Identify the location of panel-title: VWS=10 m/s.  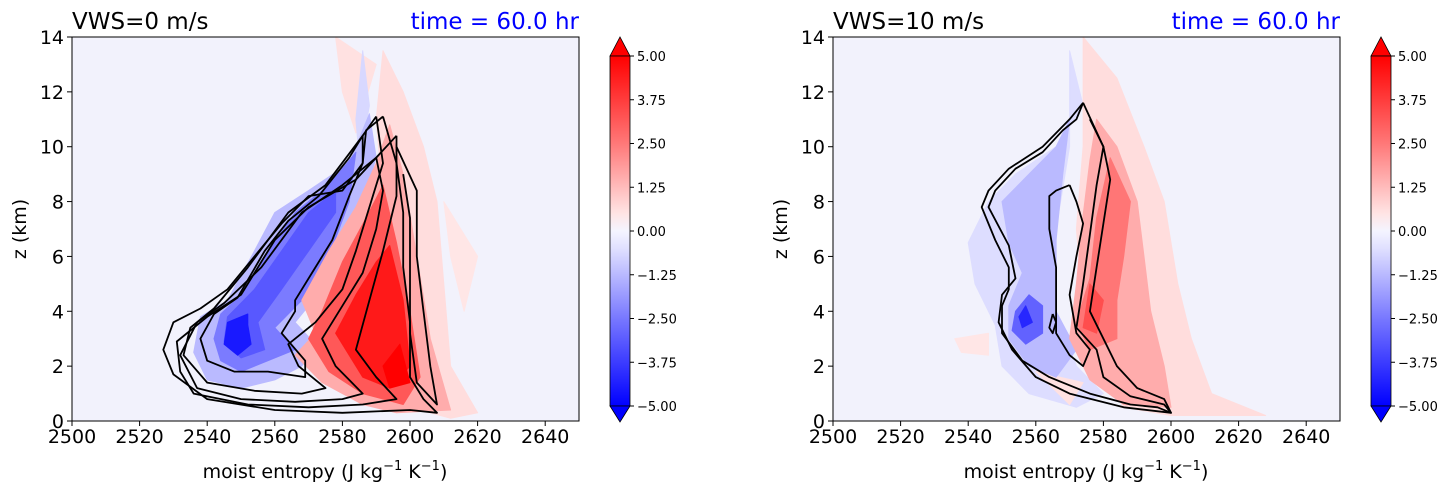
(908, 22).